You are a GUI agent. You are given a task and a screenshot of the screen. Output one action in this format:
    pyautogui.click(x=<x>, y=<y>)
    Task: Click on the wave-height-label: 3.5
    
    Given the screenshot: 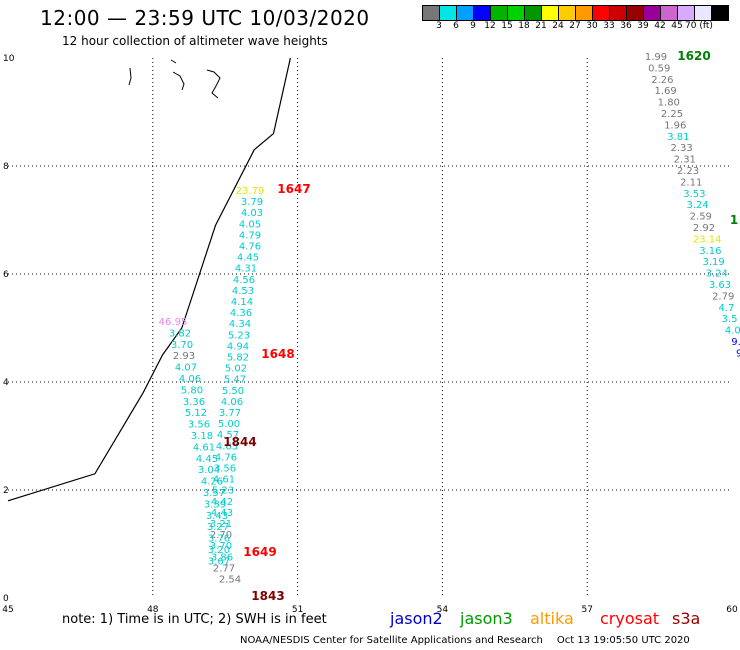 What is the action you would take?
    pyautogui.click(x=730, y=319)
    